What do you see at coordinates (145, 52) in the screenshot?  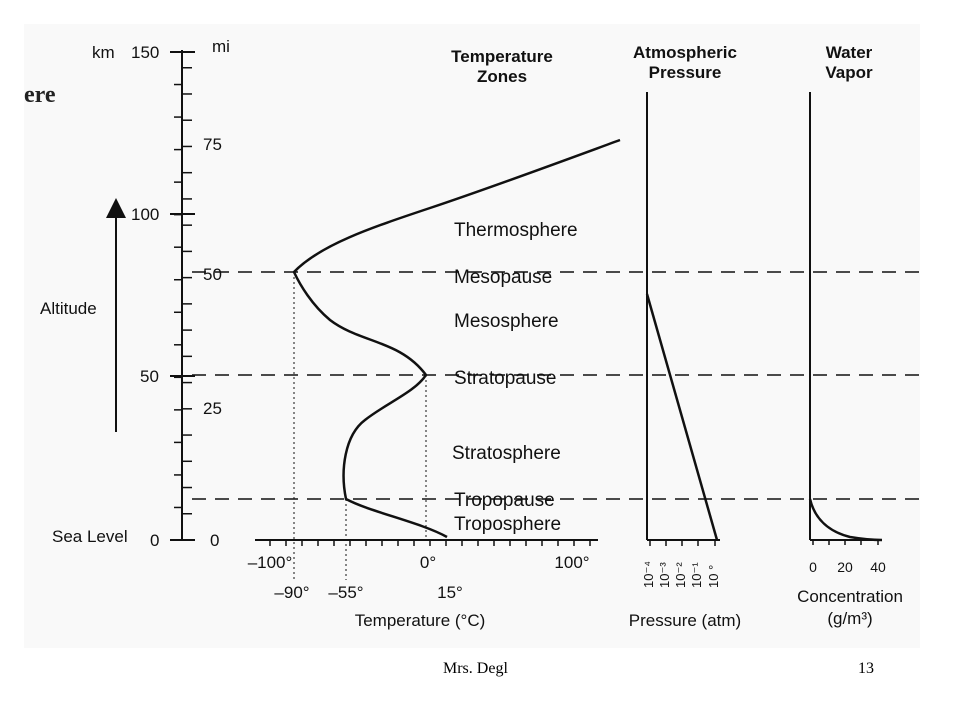 I see `km-tick-label-150: 150` at bounding box center [145, 52].